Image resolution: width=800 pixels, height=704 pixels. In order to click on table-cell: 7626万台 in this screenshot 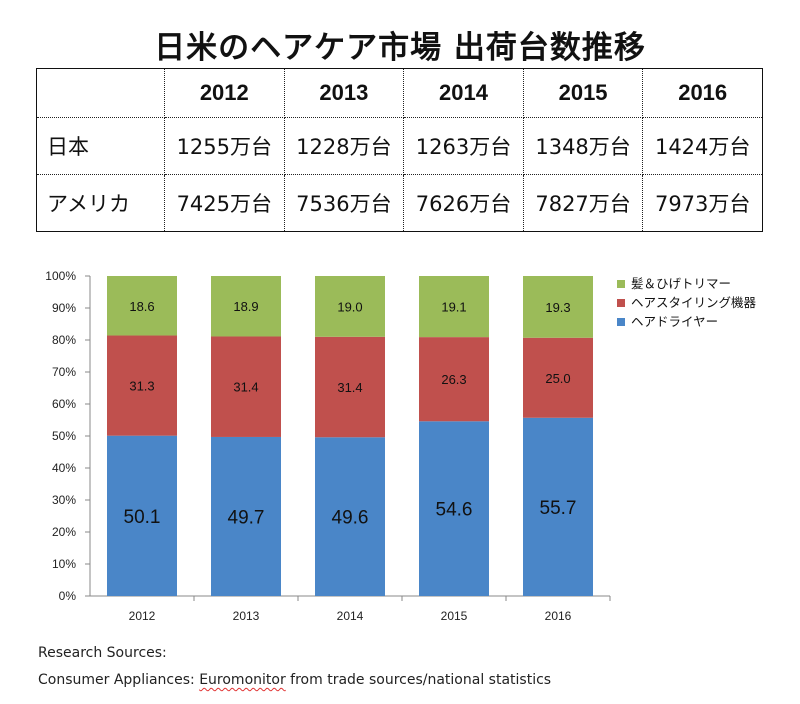, I will do `click(463, 203)`.